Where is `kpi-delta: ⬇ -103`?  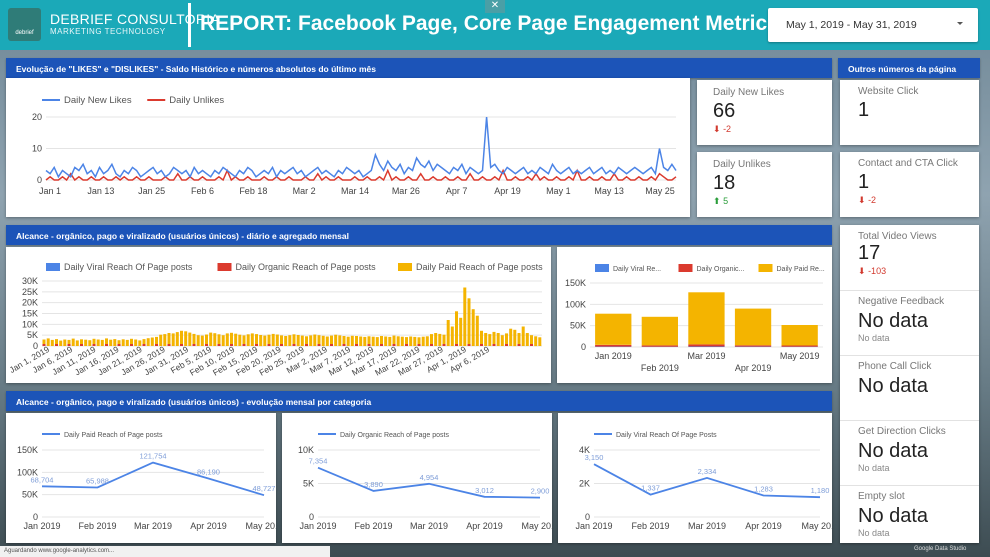 kpi-delta: ⬇ -103 is located at coordinates (872, 271).